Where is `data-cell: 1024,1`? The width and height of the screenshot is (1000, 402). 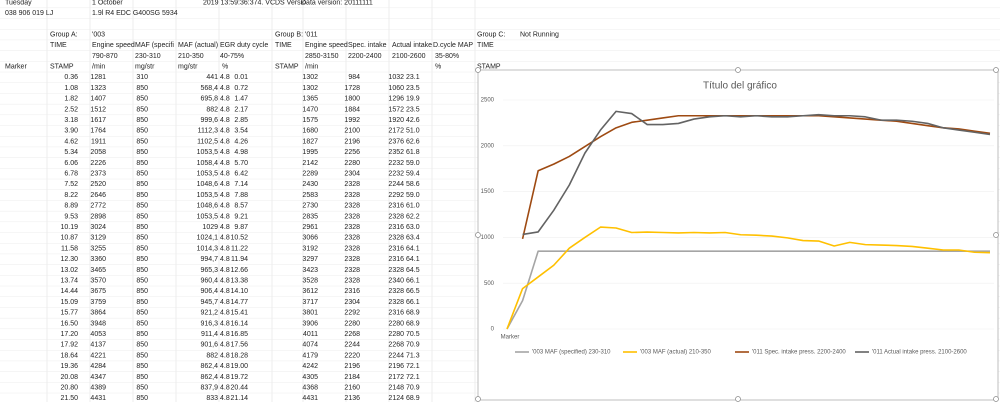 data-cell: 1024,1 is located at coordinates (208, 238).